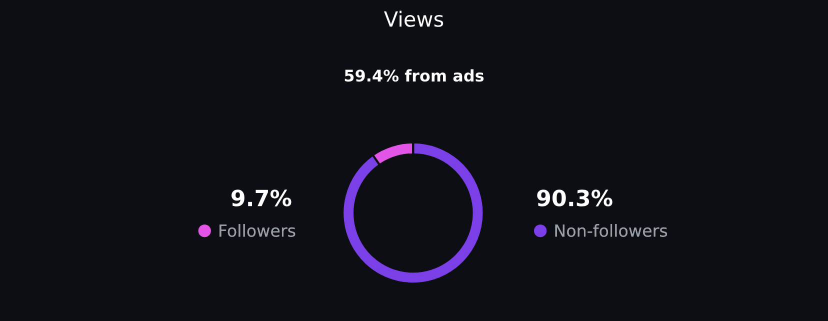  I want to click on legend-label: Followers, so click(258, 230).